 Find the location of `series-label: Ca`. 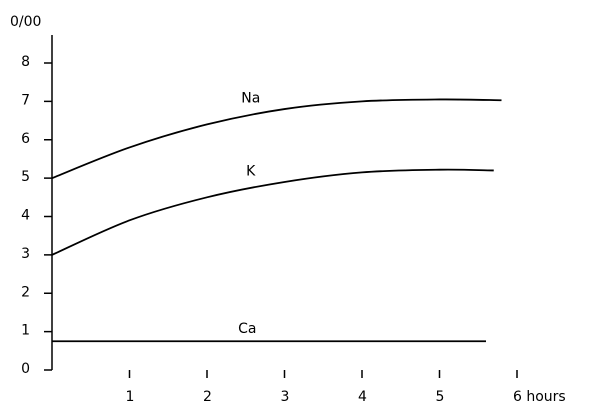

series-label: Ca is located at coordinates (247, 329).